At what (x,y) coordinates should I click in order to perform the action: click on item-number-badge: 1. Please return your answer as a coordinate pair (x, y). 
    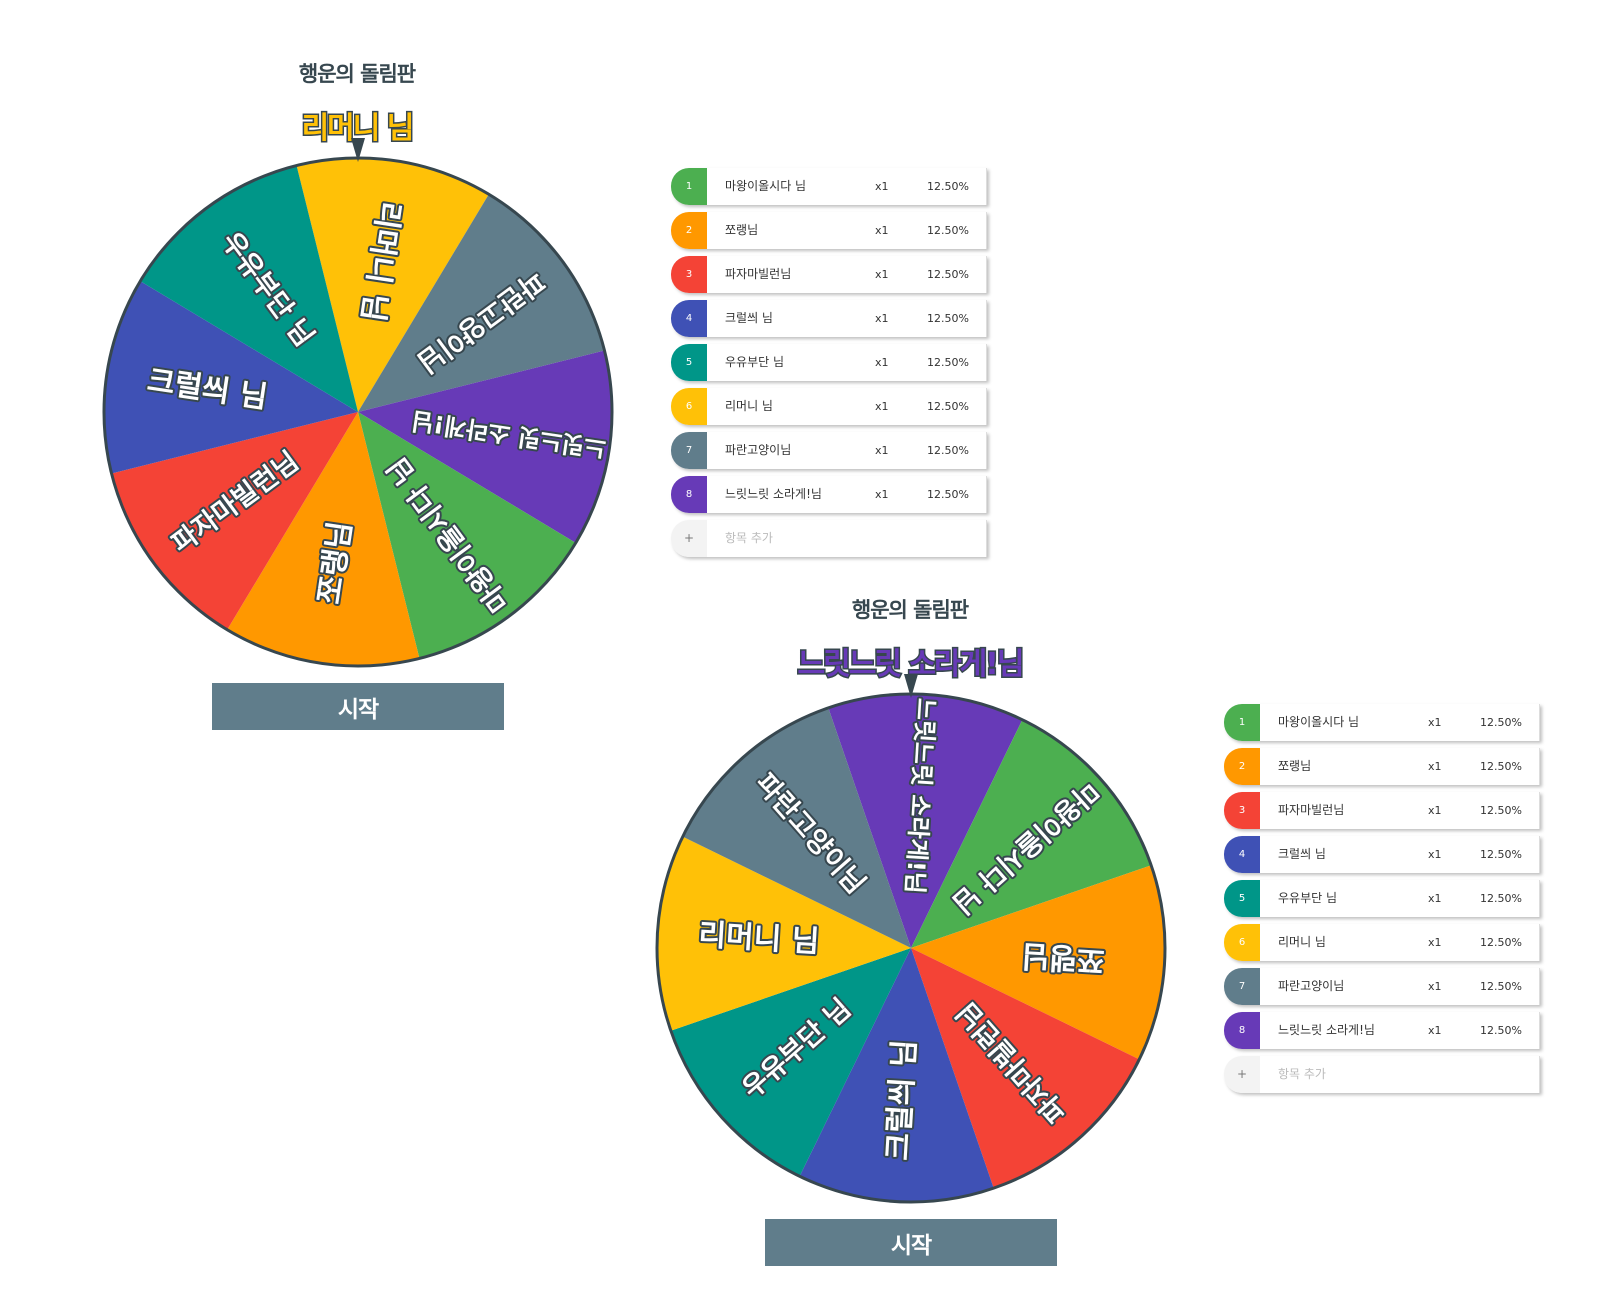
    Looking at the image, I should click on (1242, 722).